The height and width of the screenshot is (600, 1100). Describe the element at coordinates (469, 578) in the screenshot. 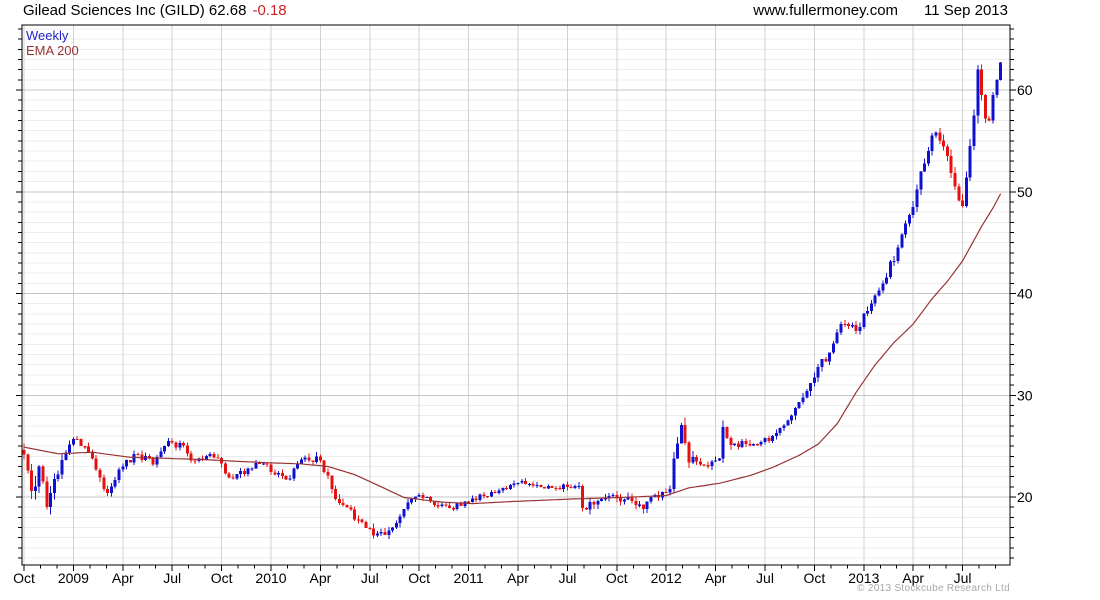

I see `x-axis-label: 2011` at that location.